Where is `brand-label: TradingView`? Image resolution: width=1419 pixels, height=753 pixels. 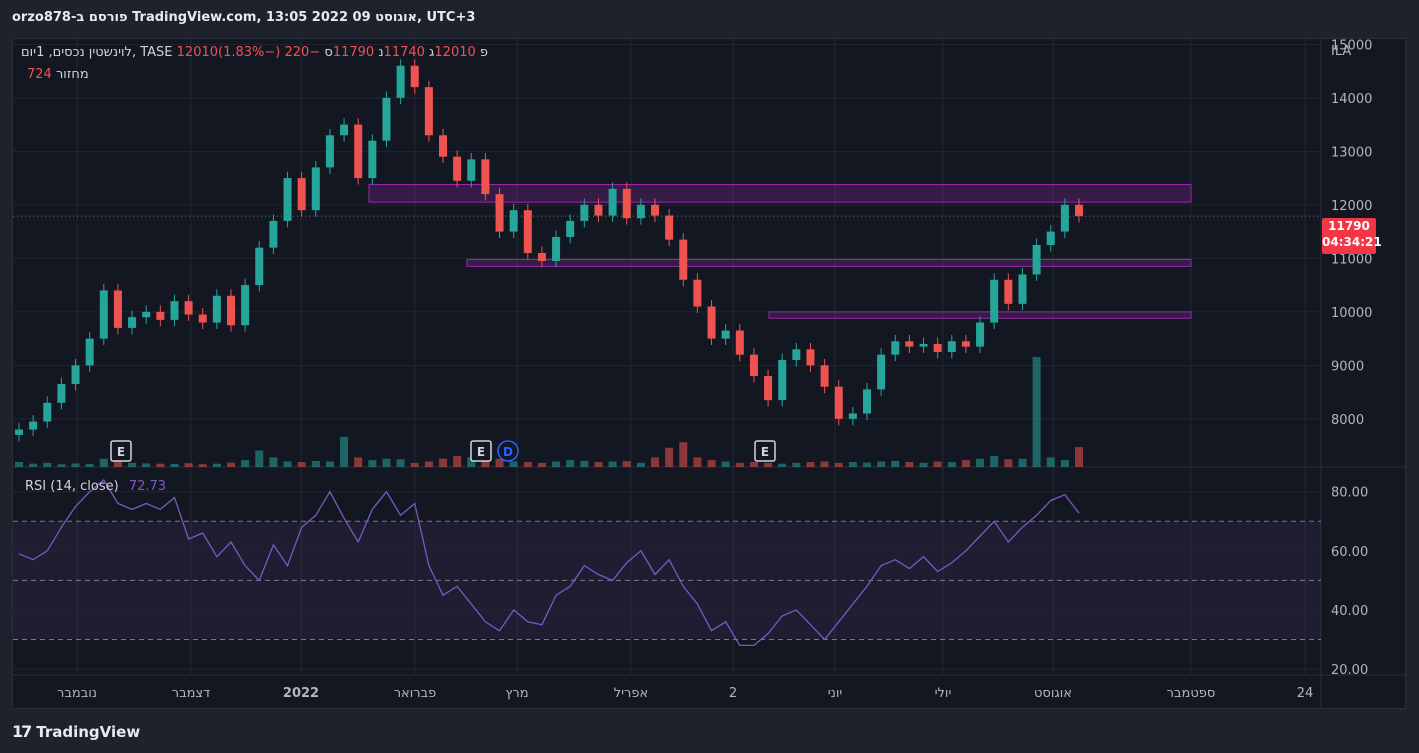 brand-label: TradingView is located at coordinates (88, 731).